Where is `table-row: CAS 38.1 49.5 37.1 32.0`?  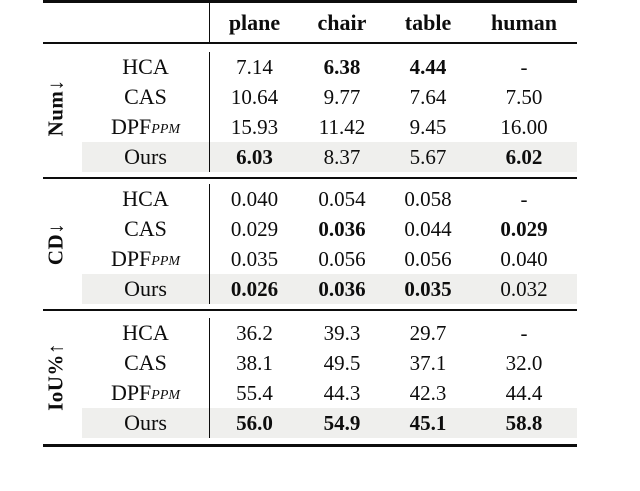 table-row: CAS 38.1 49.5 37.1 32.0 is located at coordinates (310, 363).